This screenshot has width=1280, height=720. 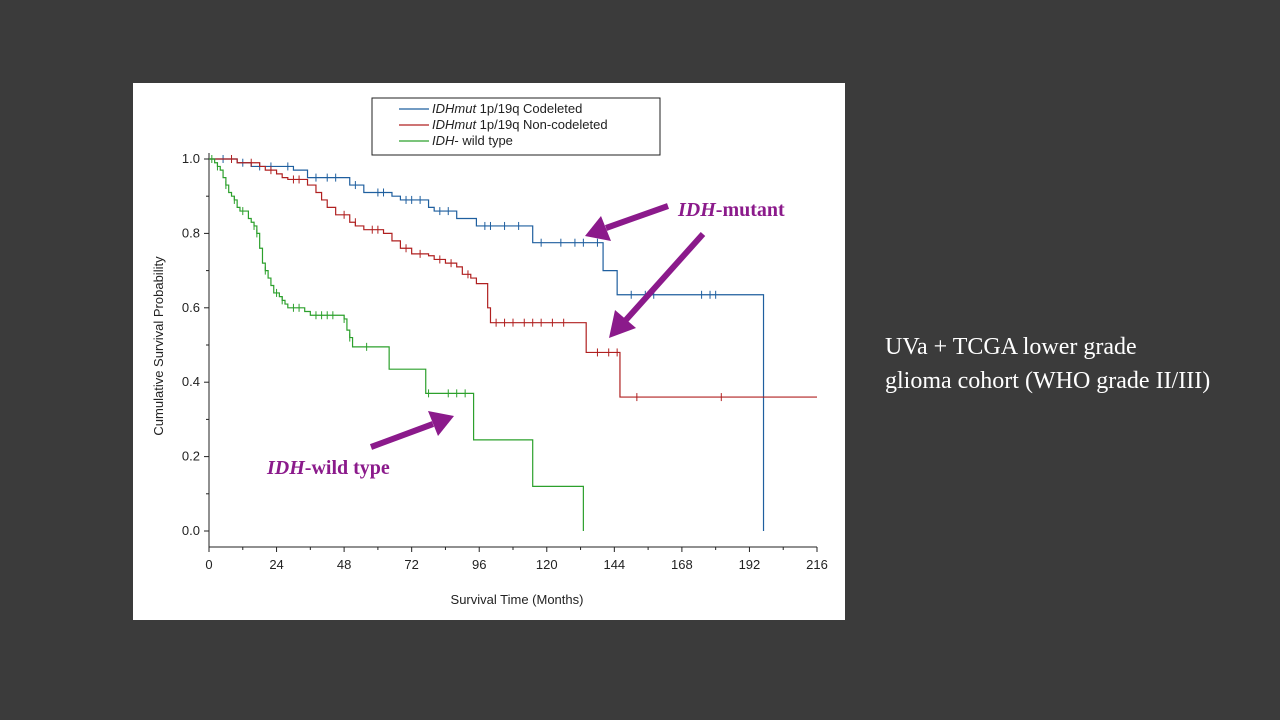 What do you see at coordinates (817, 564) in the screenshot?
I see `x-tick-label: 216` at bounding box center [817, 564].